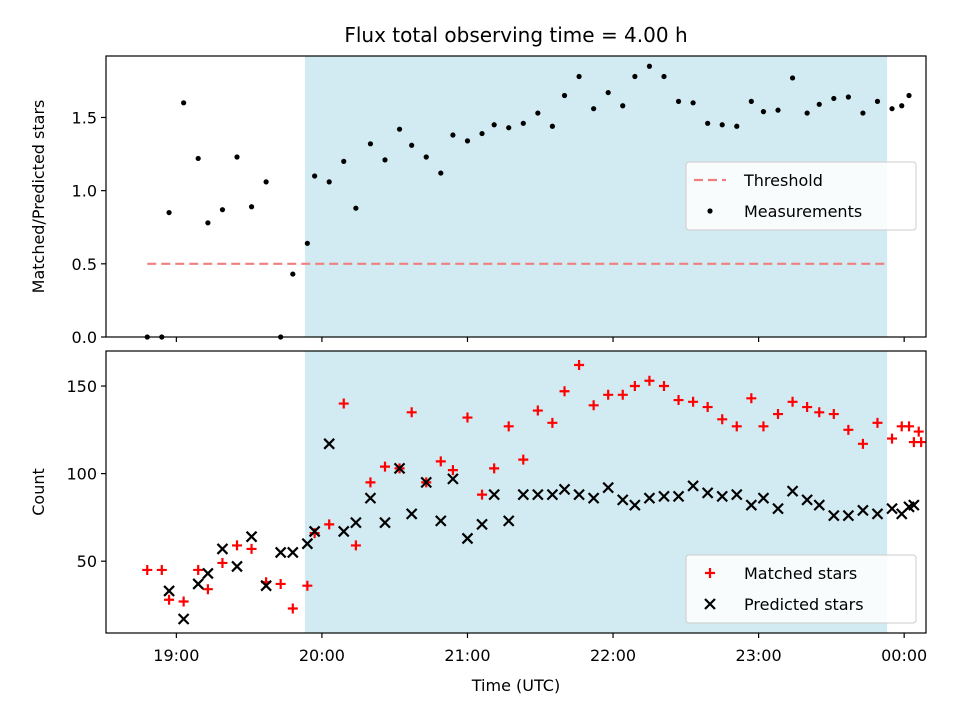 Image resolution: width=960 pixels, height=720 pixels. I want to click on legend-label: Predicted stars, so click(804, 604).